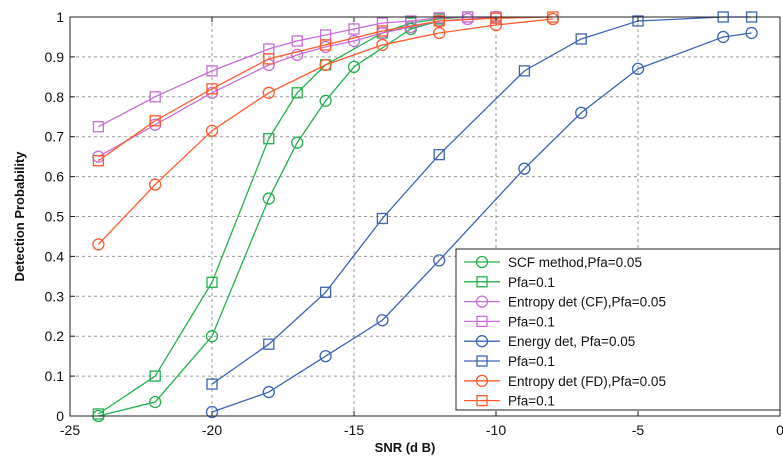 The height and width of the screenshot is (457, 783). Describe the element at coordinates (70, 430) in the screenshot. I see `x-tick-label: -25` at that location.